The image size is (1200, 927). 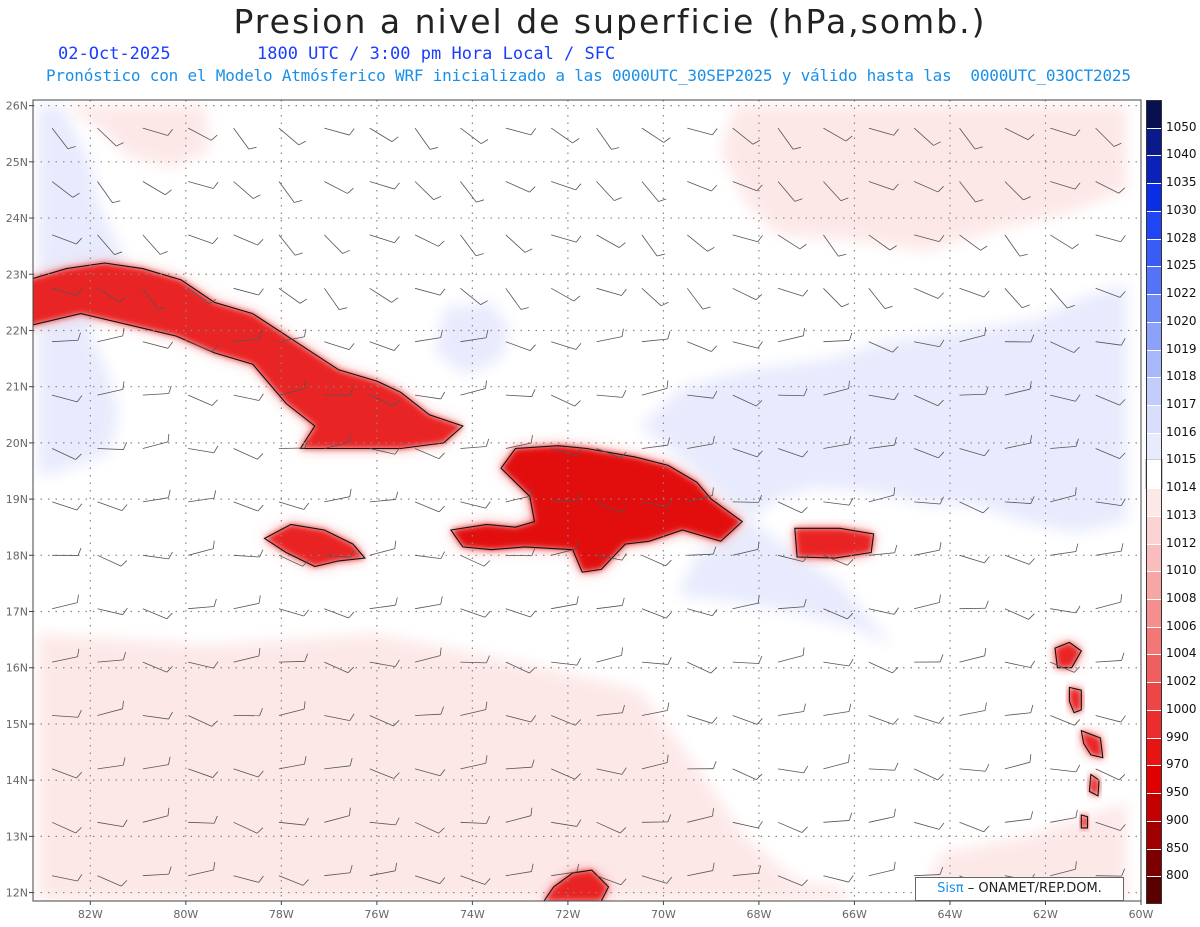 I want to click on colorbar-label: 1050, so click(x=1181, y=126).